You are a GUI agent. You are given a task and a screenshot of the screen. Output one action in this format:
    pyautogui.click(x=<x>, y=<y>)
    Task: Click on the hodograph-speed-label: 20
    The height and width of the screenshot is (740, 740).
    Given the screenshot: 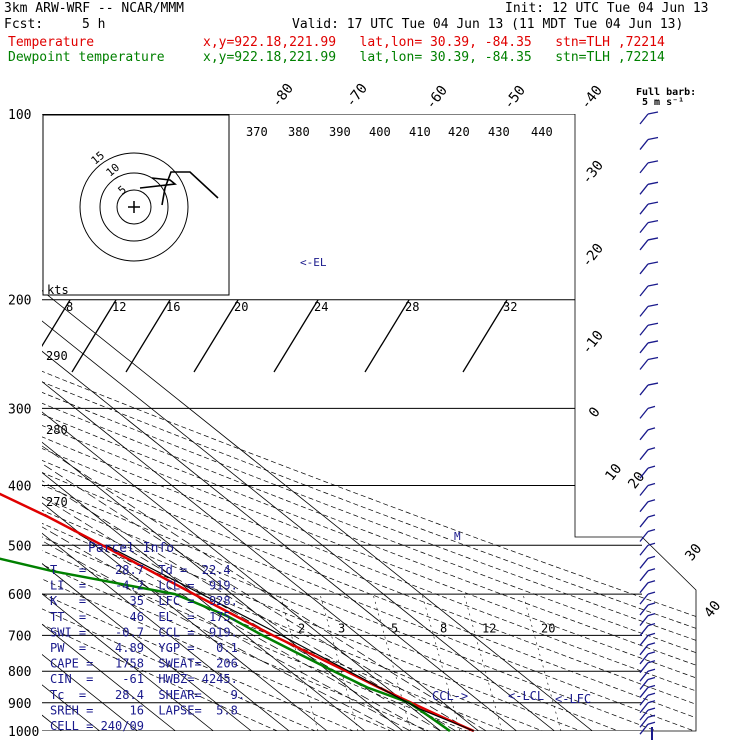 What is the action you would take?
    pyautogui.click(x=241, y=307)
    